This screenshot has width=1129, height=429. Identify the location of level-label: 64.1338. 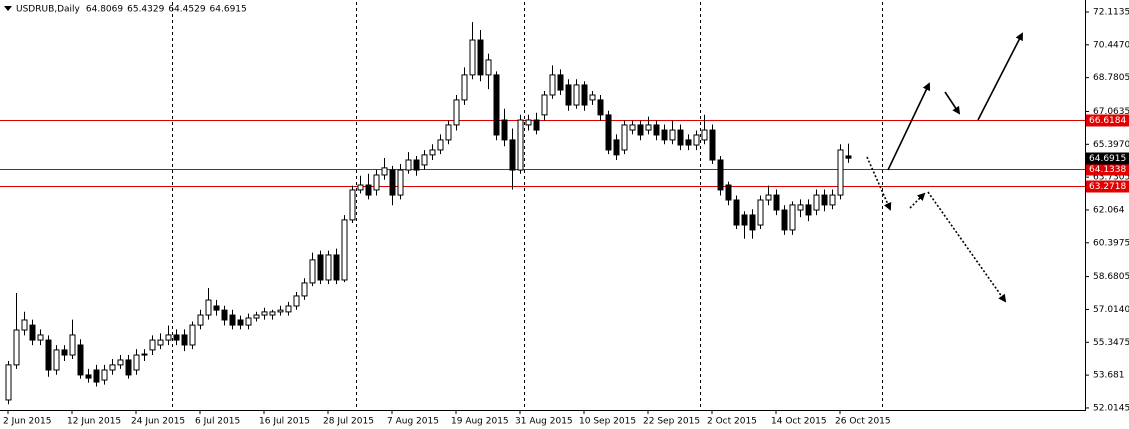
(1107, 170).